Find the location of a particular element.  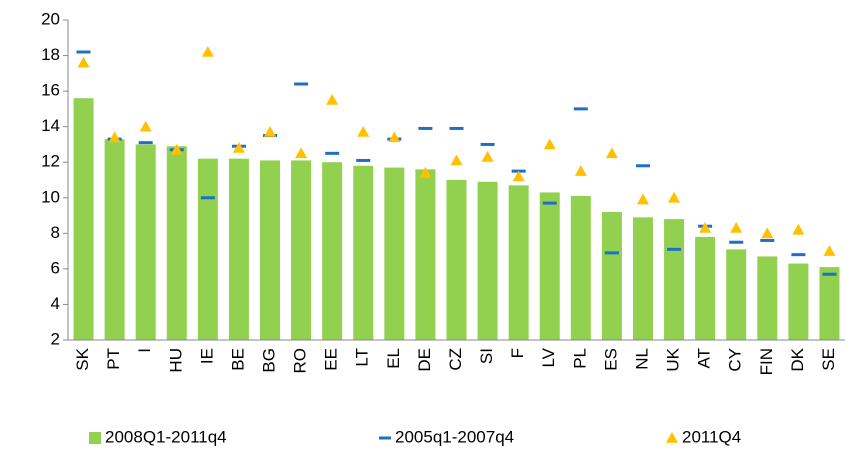

legend-label: 2008Q1-2011q4 is located at coordinates (166, 436).